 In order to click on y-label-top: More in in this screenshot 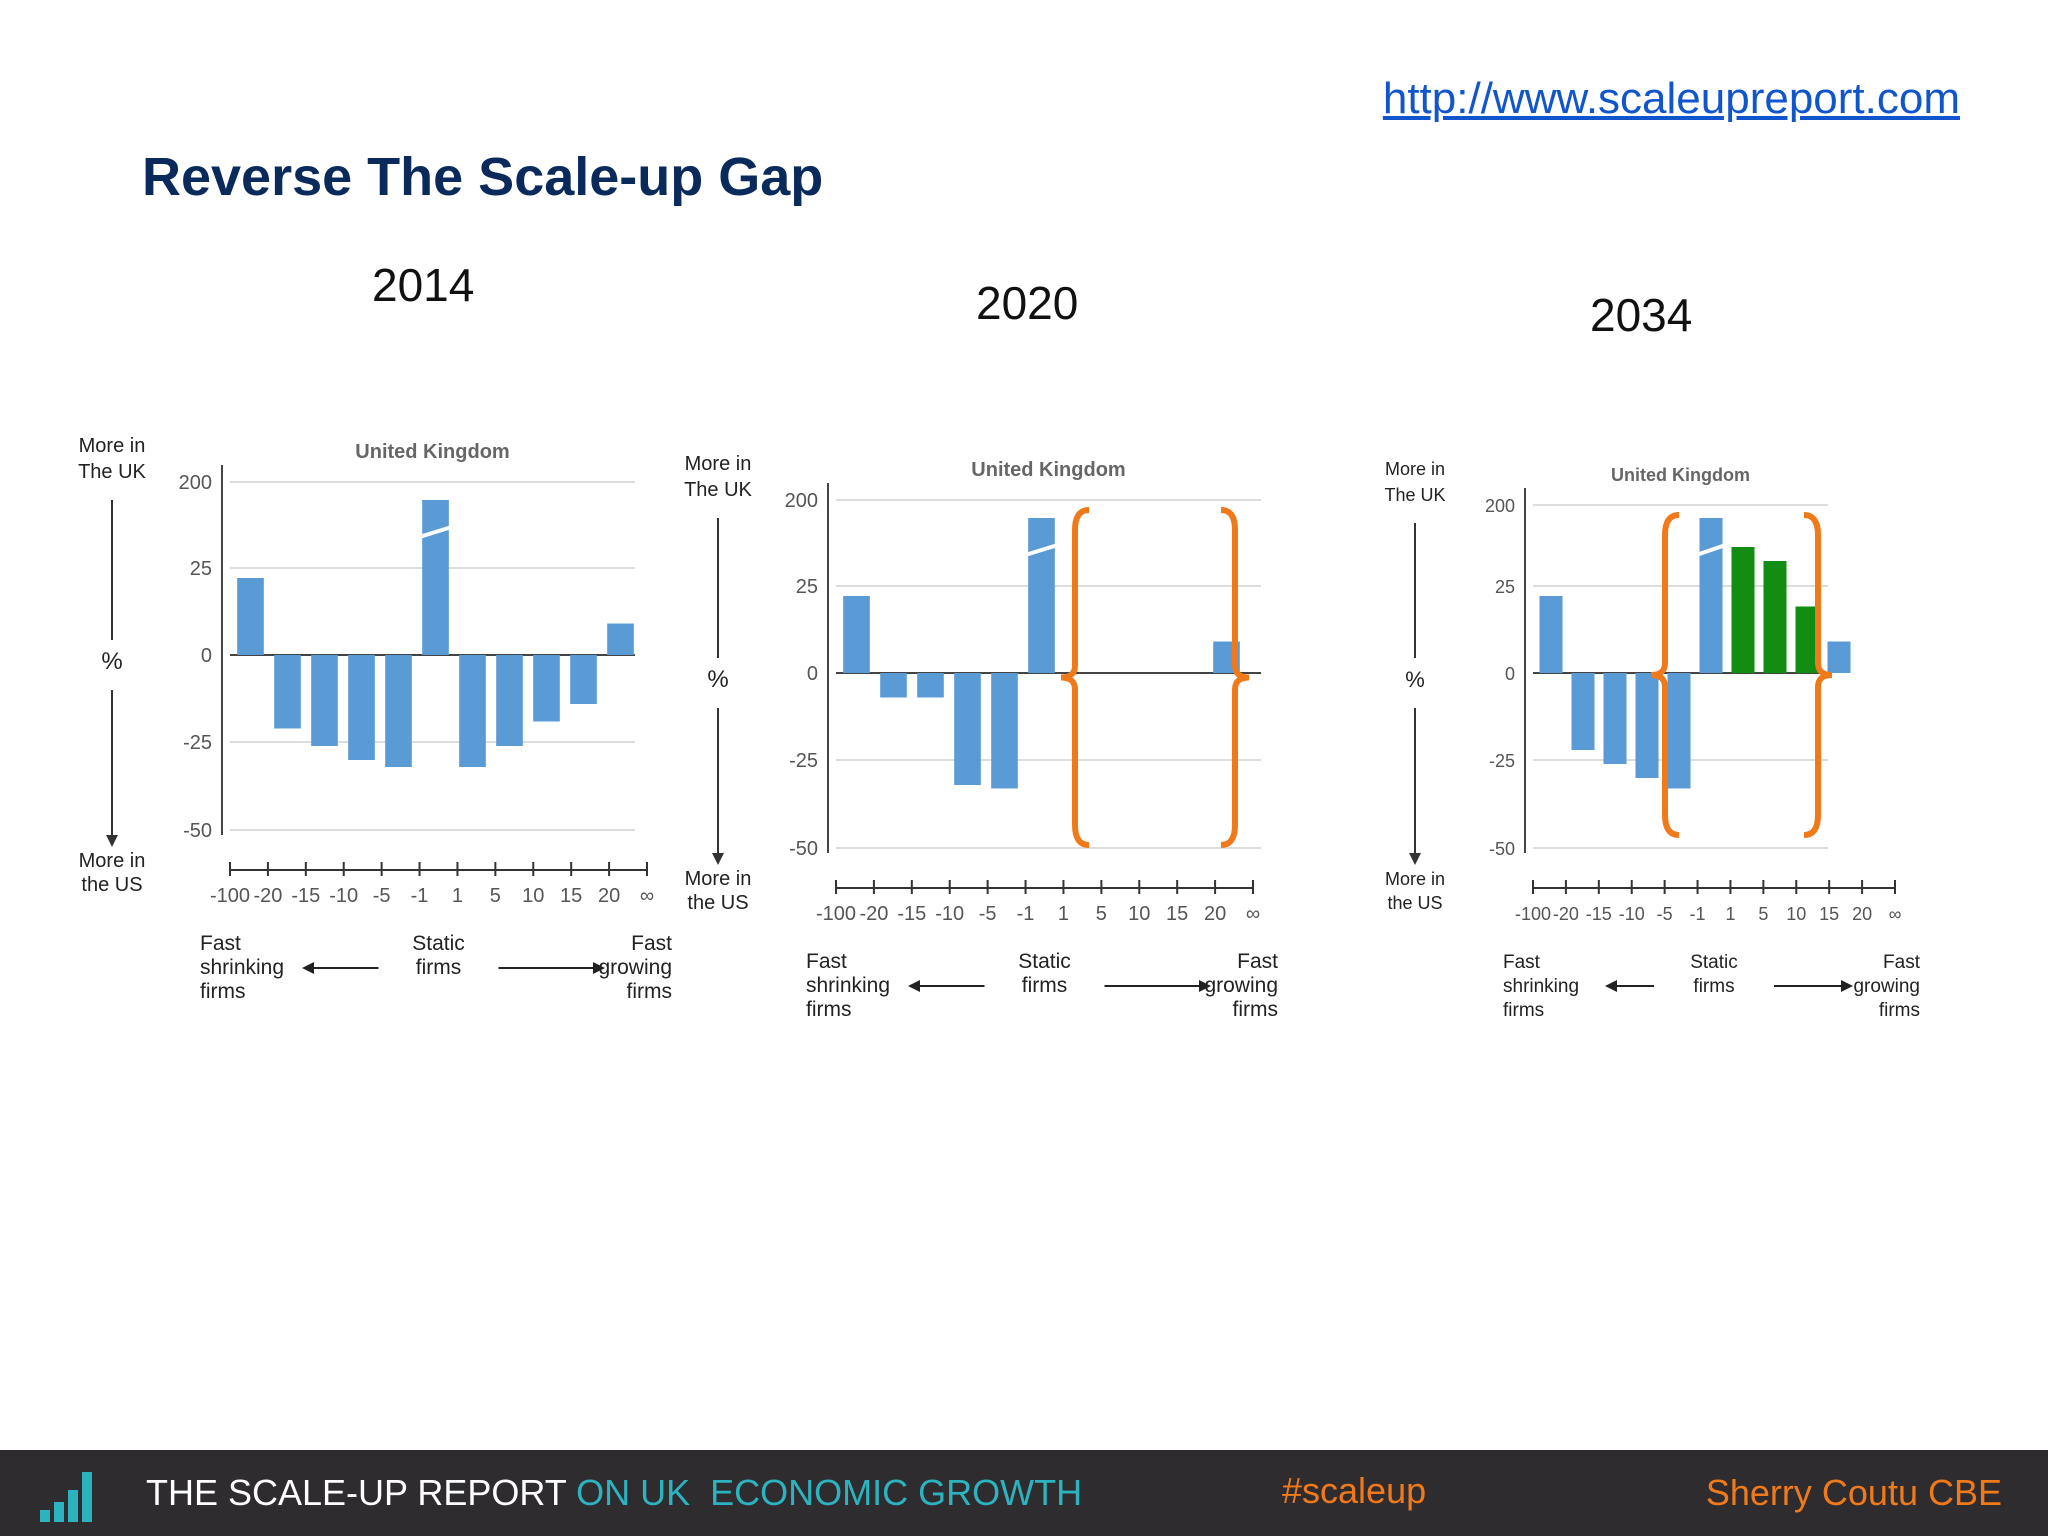, I will do `click(1415, 469)`.